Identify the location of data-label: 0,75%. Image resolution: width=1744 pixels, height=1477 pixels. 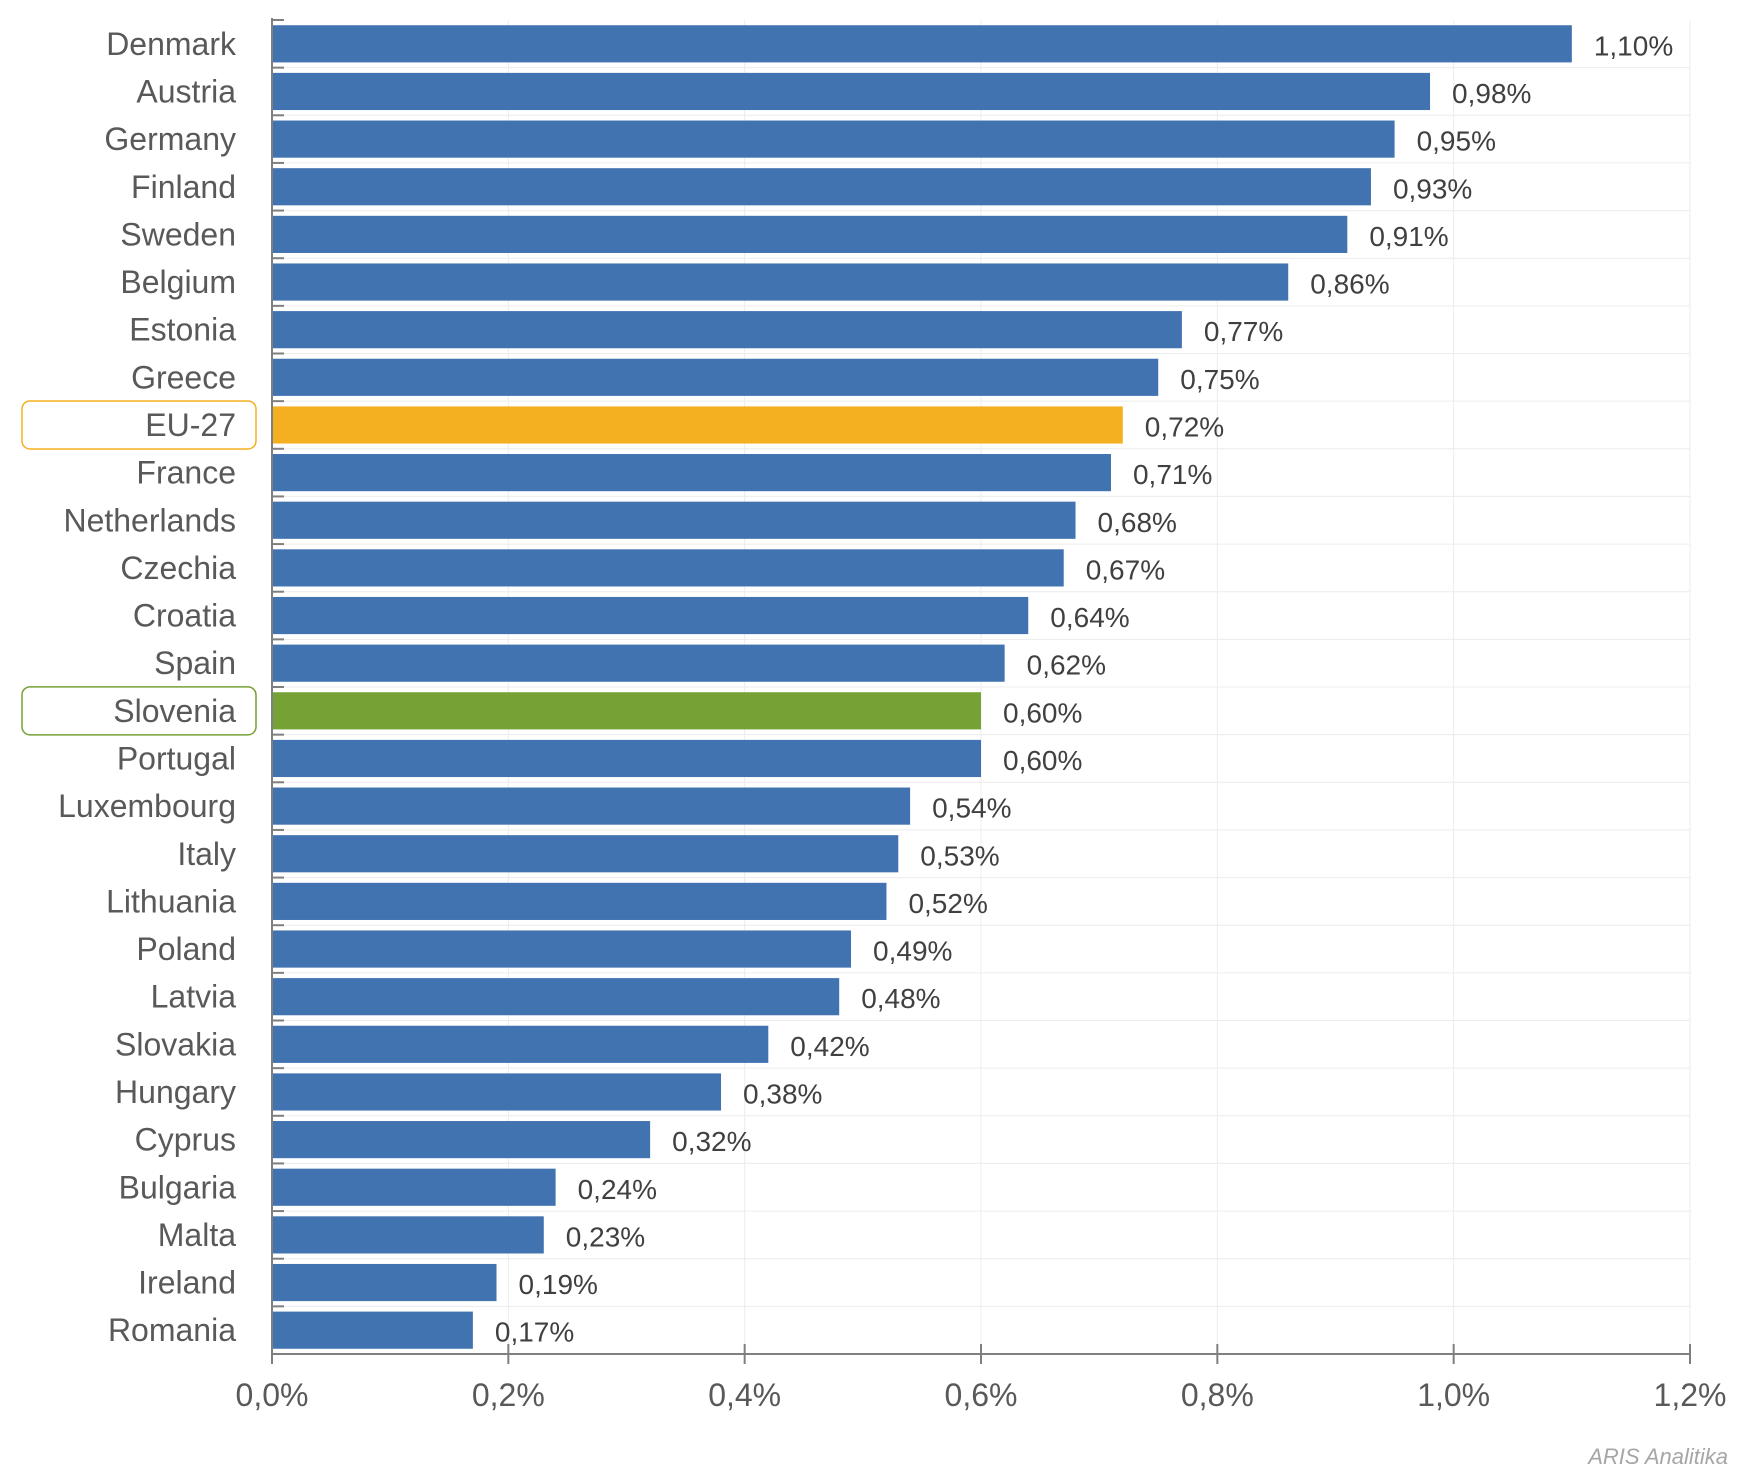
(1219, 379).